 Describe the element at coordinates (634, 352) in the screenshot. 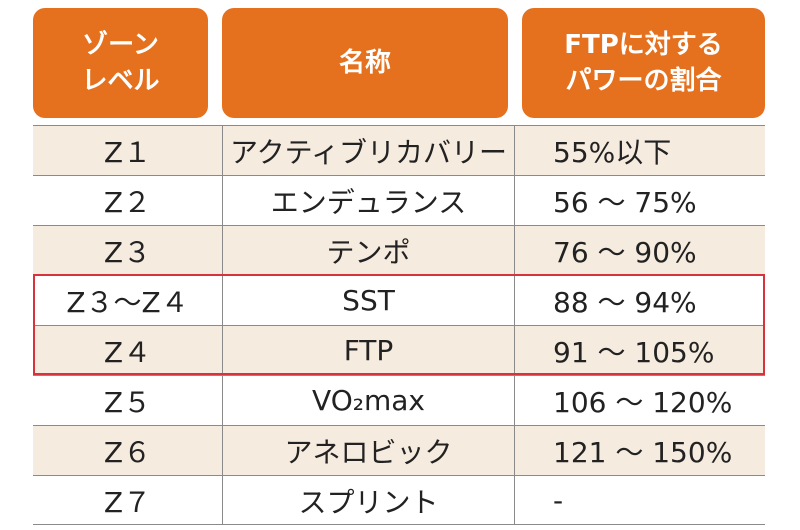

I see `table-cell: 91 ～ 105%` at that location.